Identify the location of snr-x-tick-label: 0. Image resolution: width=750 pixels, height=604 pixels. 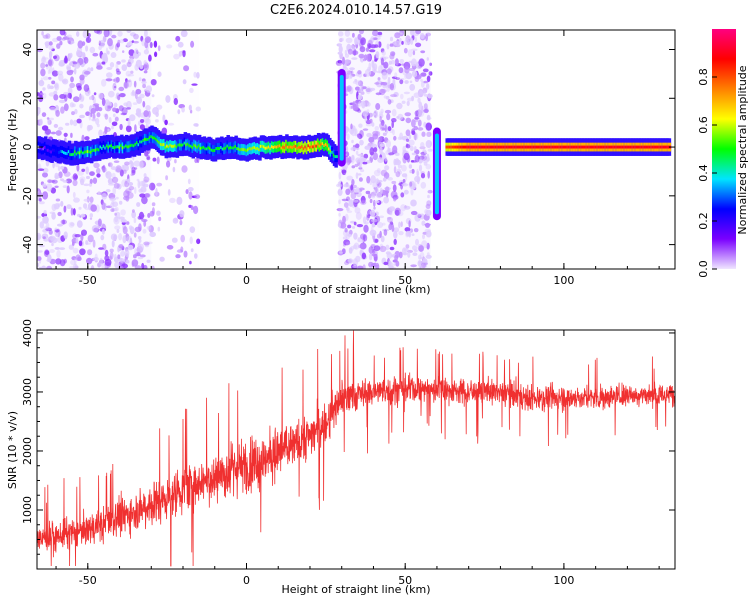
(246, 580).